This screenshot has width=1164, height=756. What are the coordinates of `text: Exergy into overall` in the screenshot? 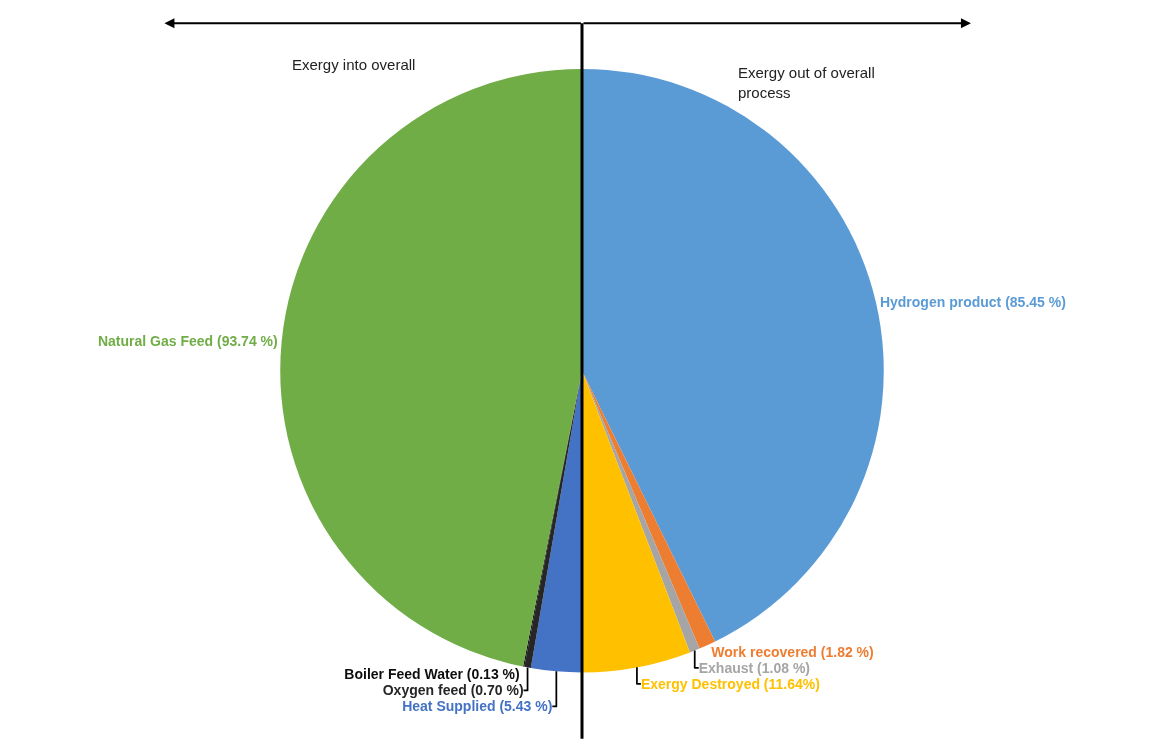 It's located at (354, 64).